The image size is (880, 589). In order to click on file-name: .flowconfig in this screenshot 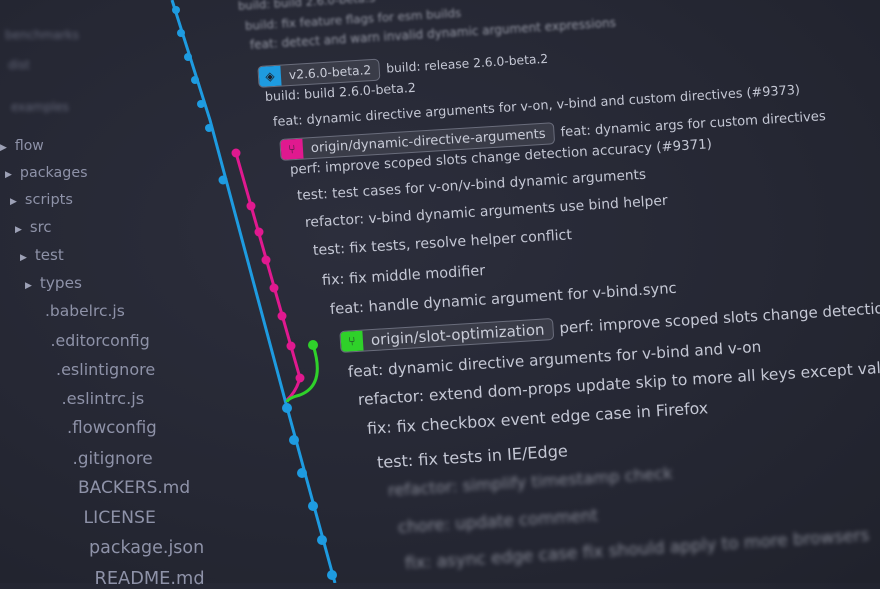, I will do `click(112, 427)`.